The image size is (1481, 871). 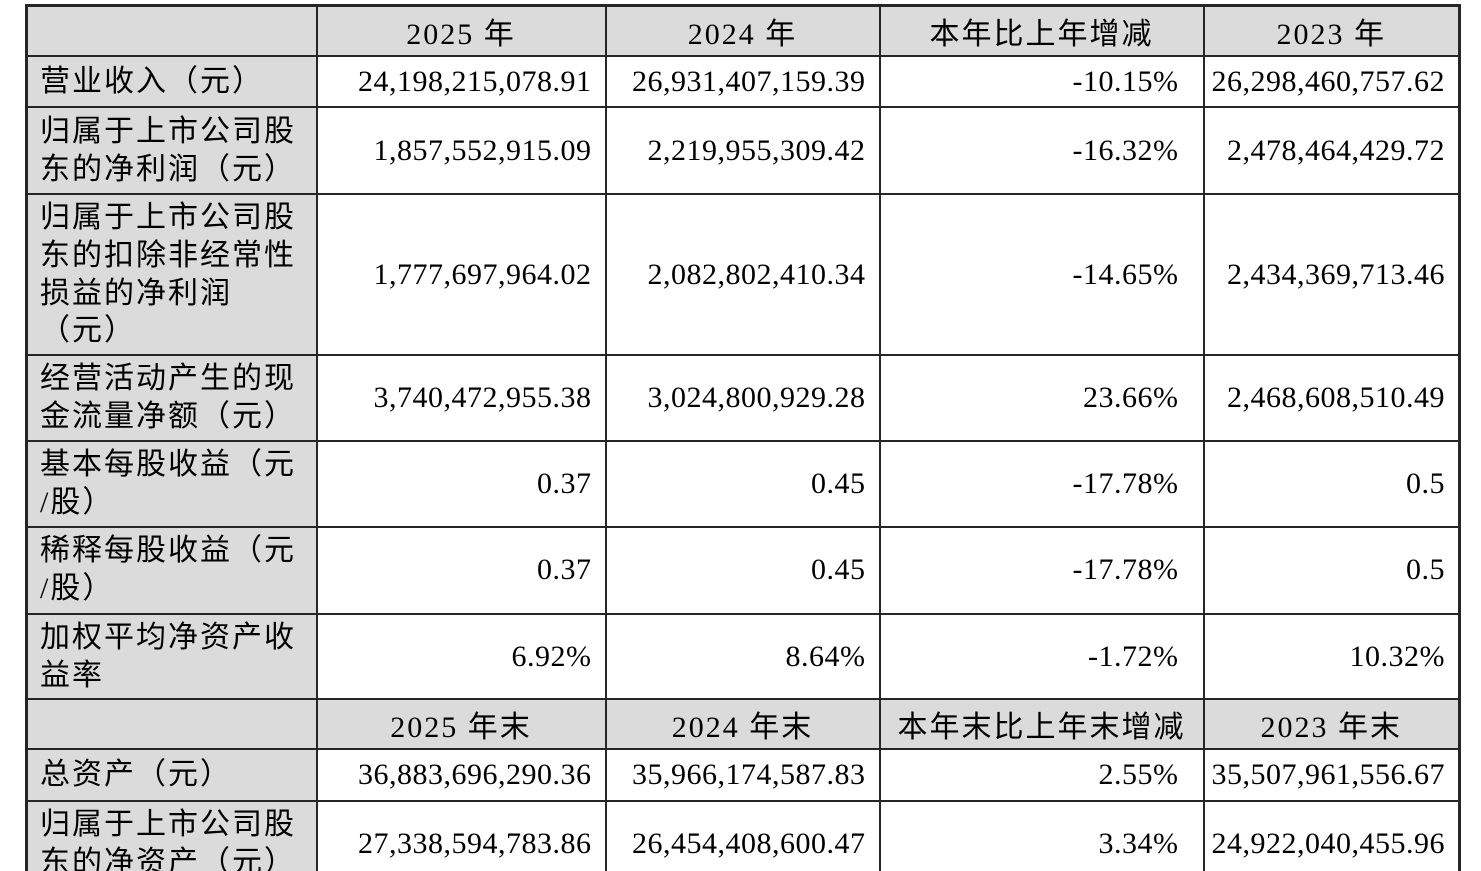 What do you see at coordinates (1331, 835) in the screenshot?
I see `value-2023: 24,922,040,455.96` at bounding box center [1331, 835].